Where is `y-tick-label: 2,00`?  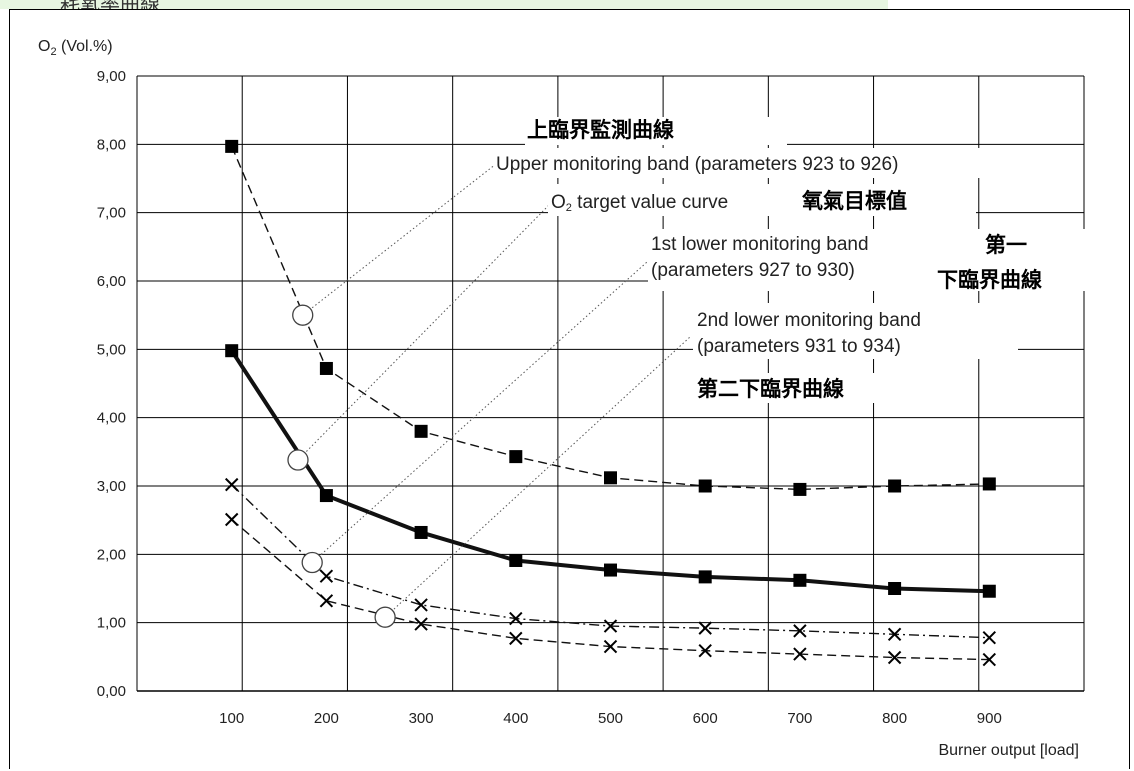 y-tick-label: 2,00 is located at coordinates (111, 554).